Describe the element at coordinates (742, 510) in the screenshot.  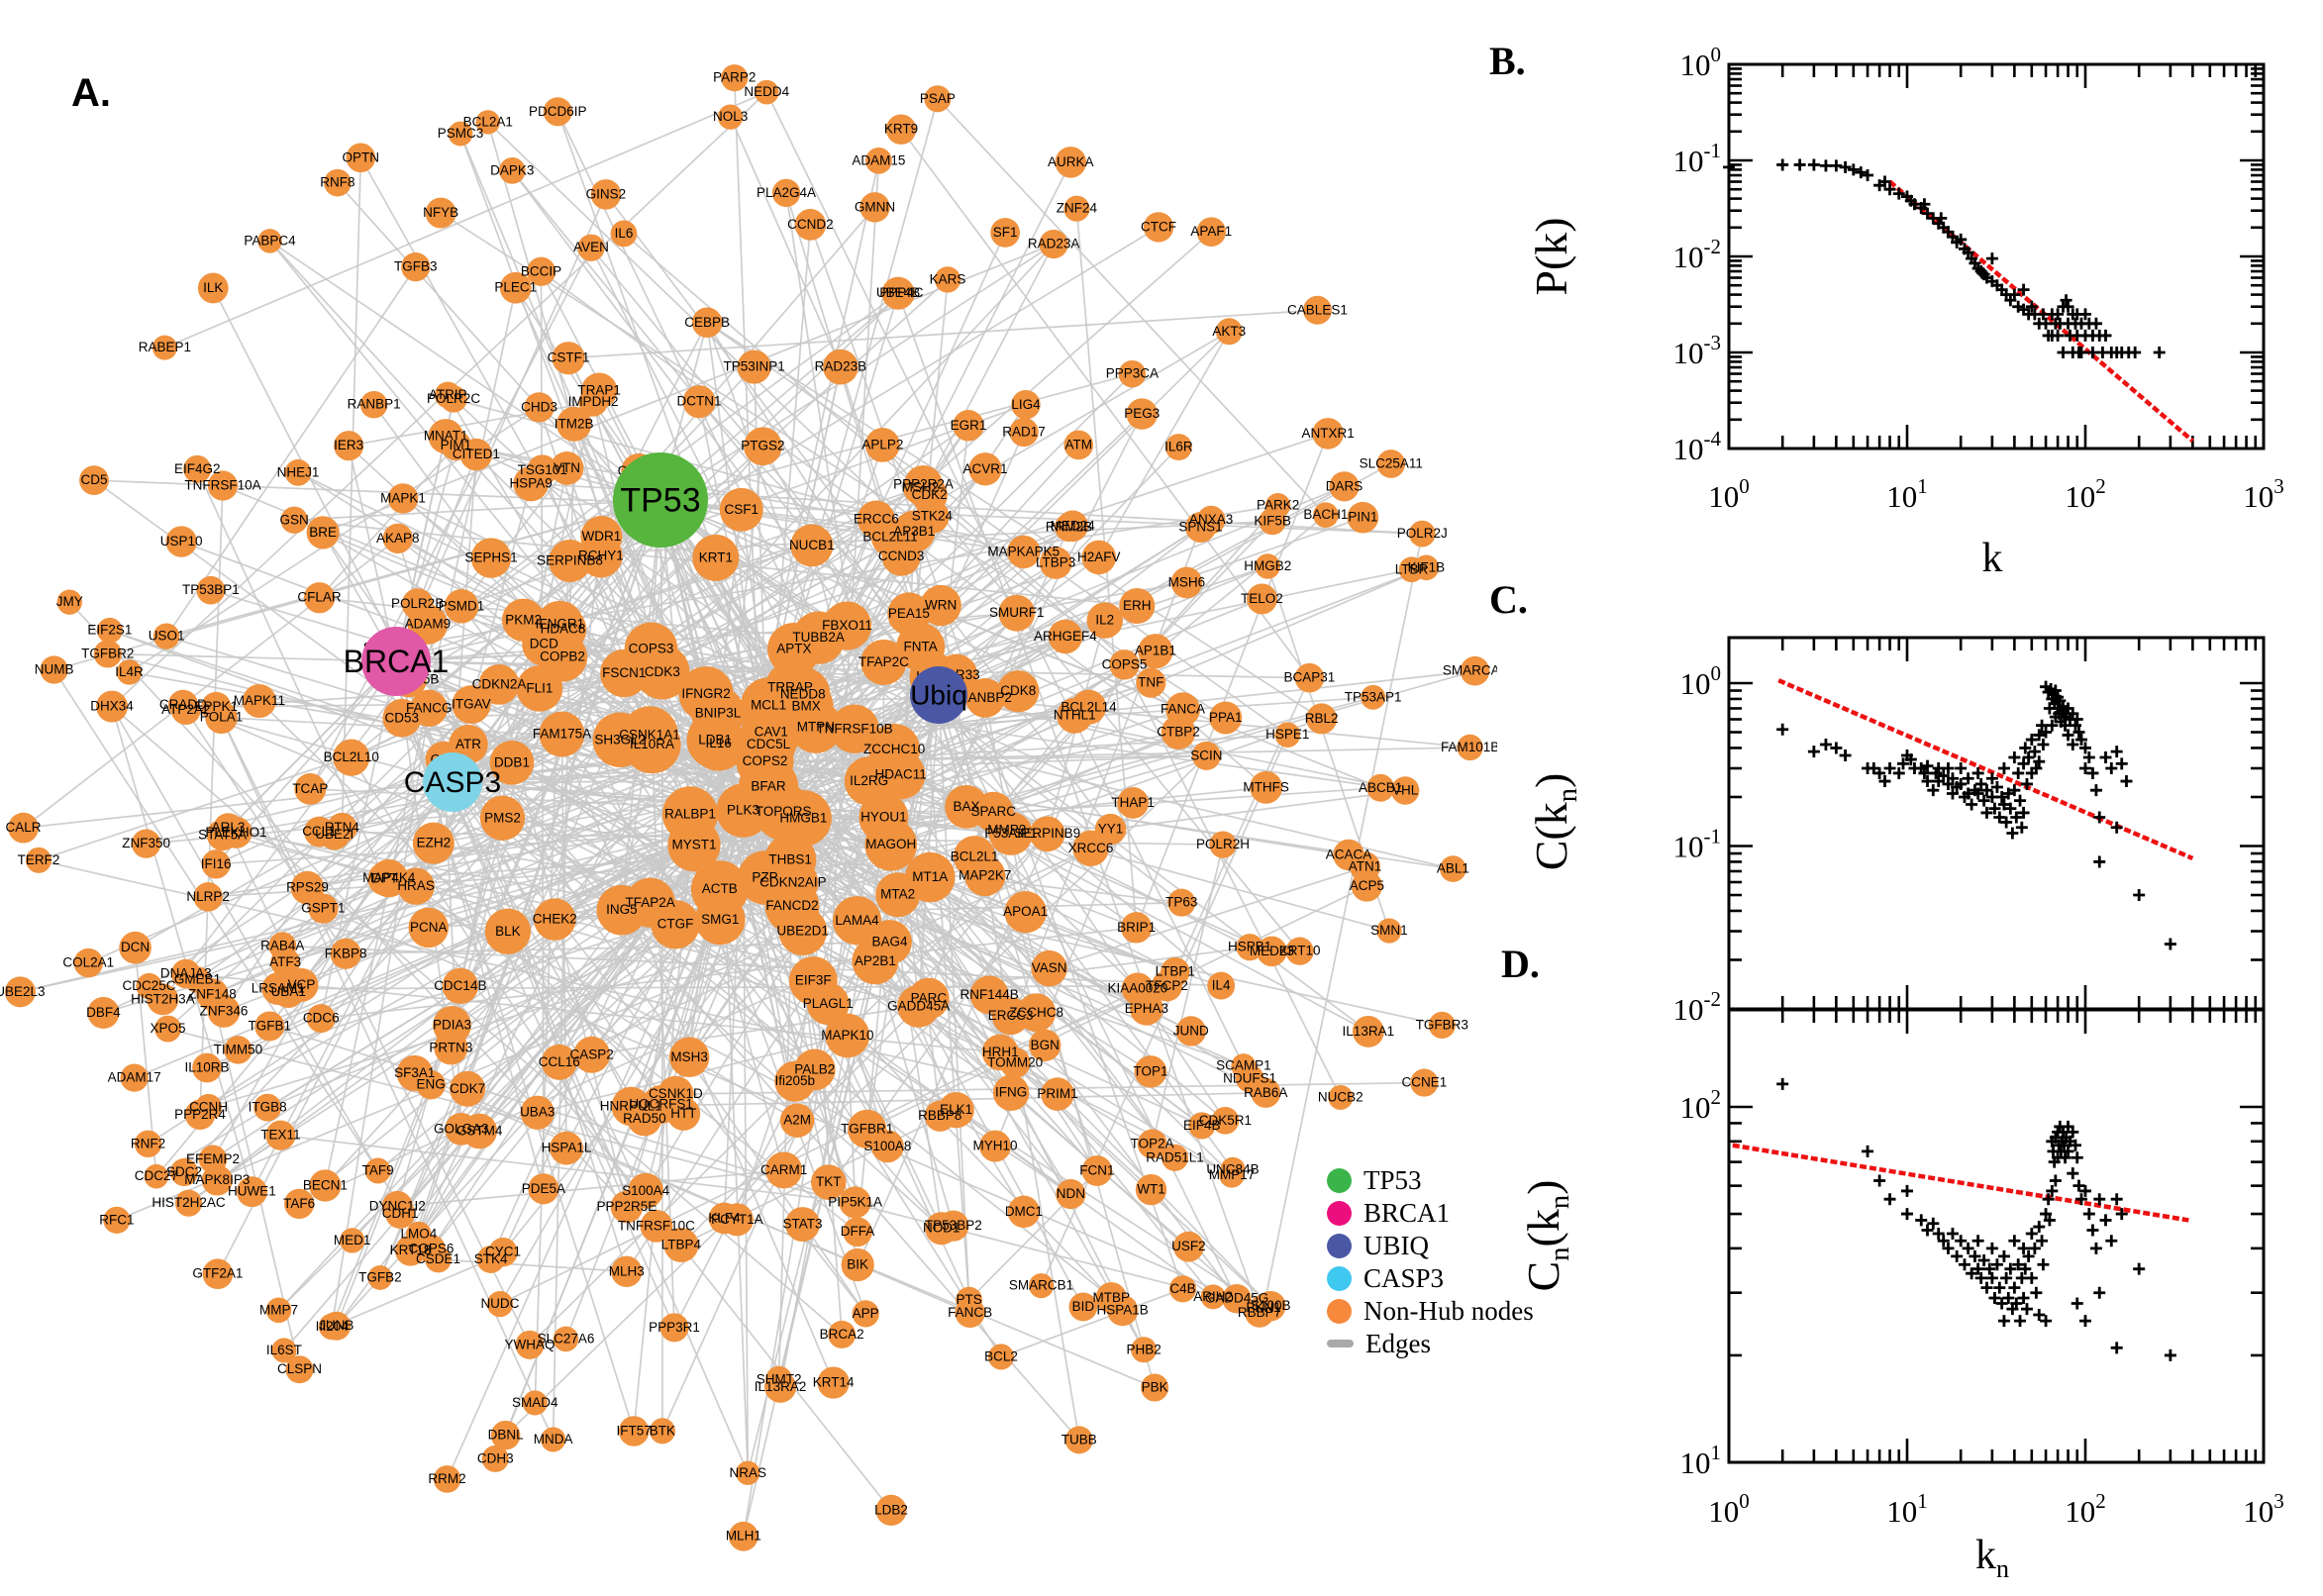
I see `gene-node-label: CSF1` at that location.